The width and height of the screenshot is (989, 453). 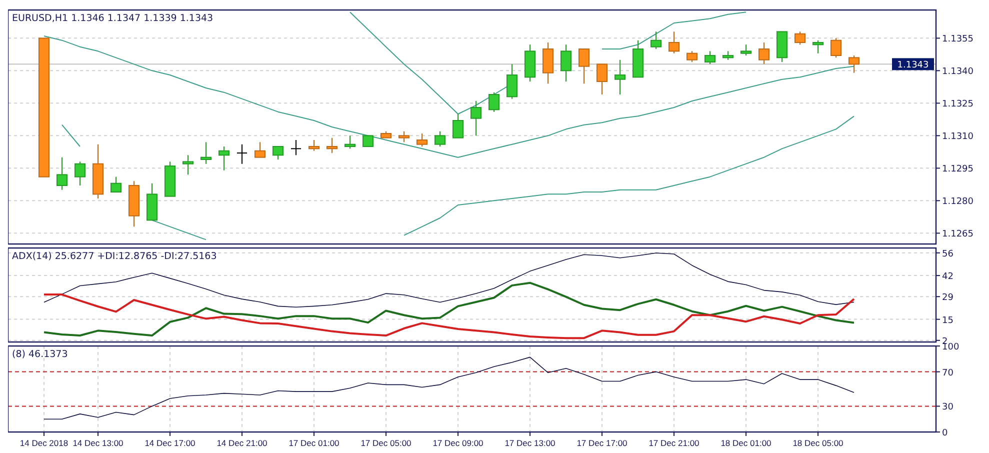 I want to click on y-tick-label: 1.1280, so click(x=958, y=202).